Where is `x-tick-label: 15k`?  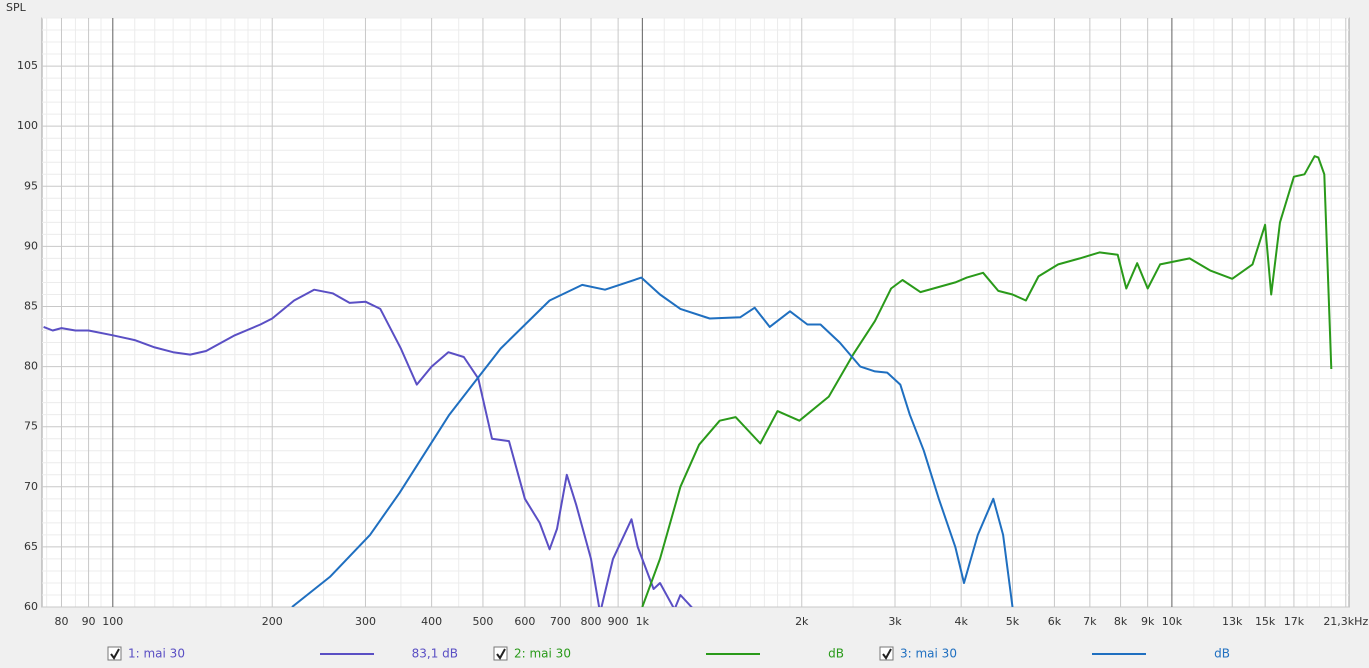 x-tick-label: 15k is located at coordinates (1265, 621).